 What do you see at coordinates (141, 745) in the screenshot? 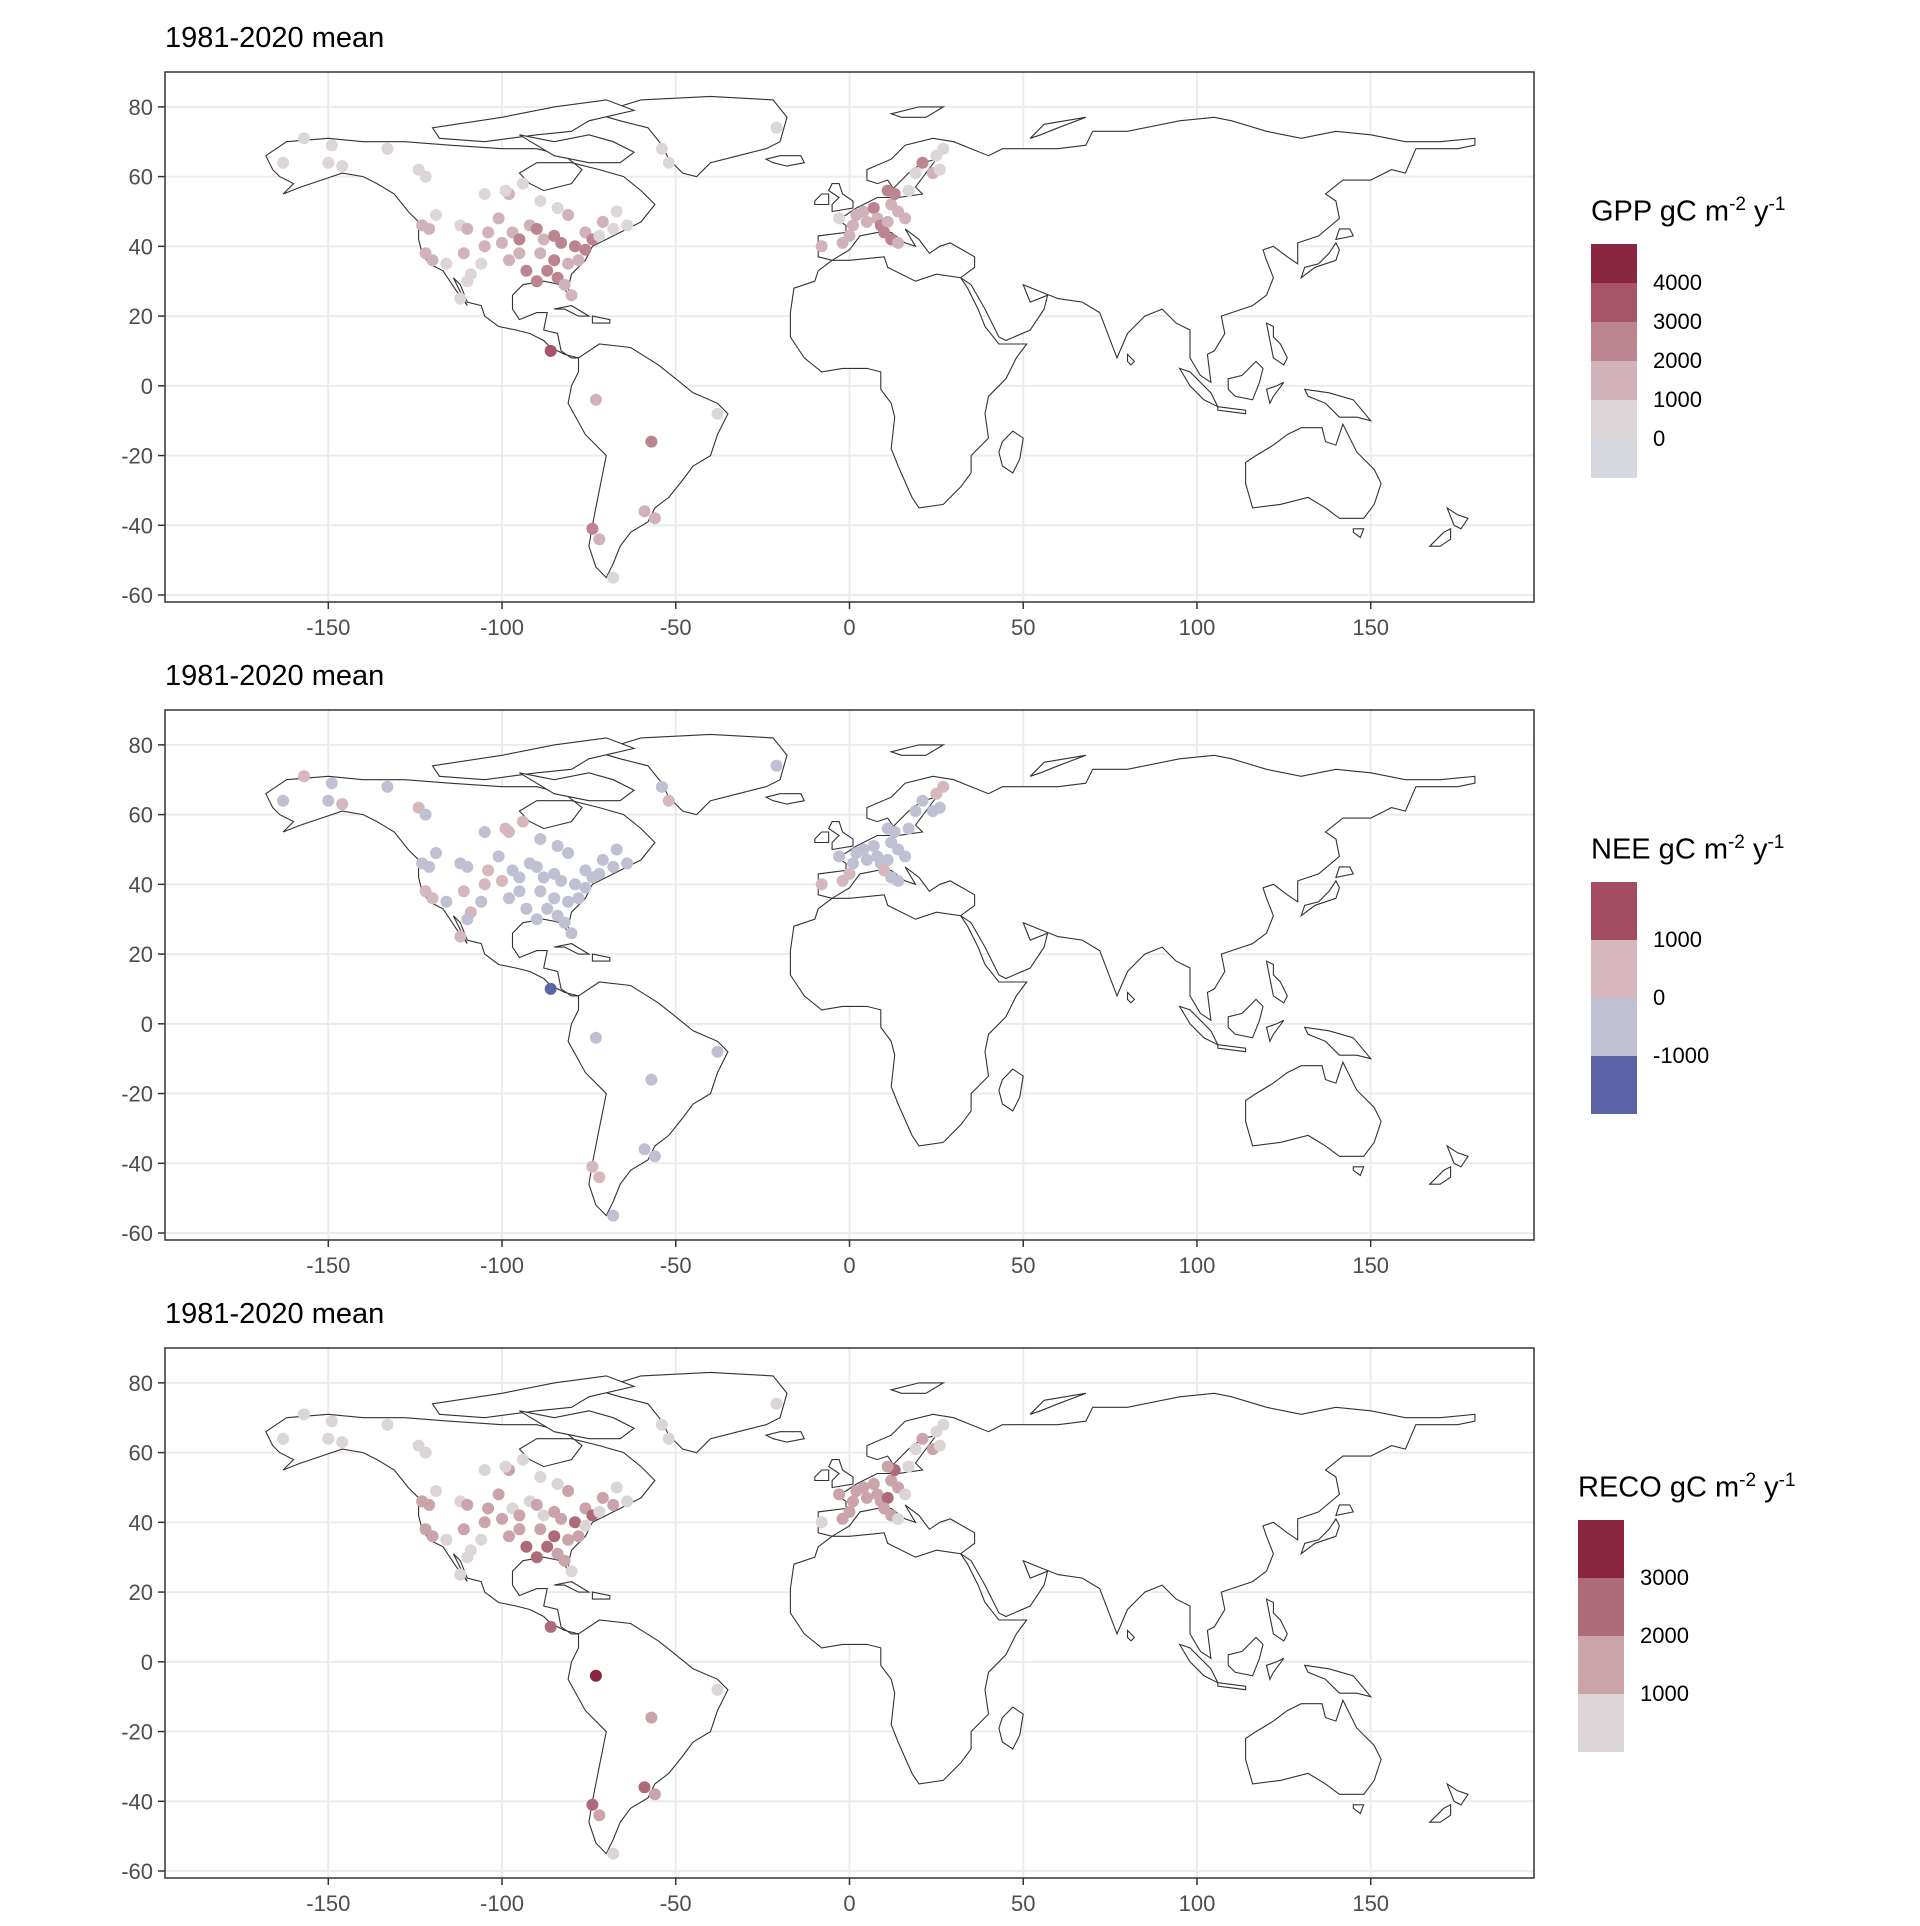
I see `y-tick-label: 80` at bounding box center [141, 745].